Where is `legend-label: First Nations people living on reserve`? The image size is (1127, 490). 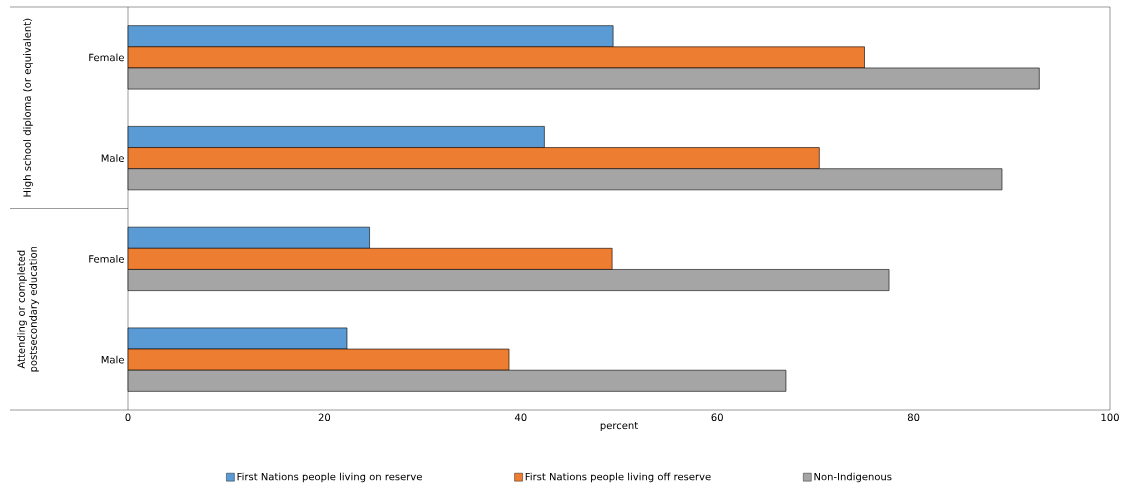 legend-label: First Nations people living on reserve is located at coordinates (329, 477).